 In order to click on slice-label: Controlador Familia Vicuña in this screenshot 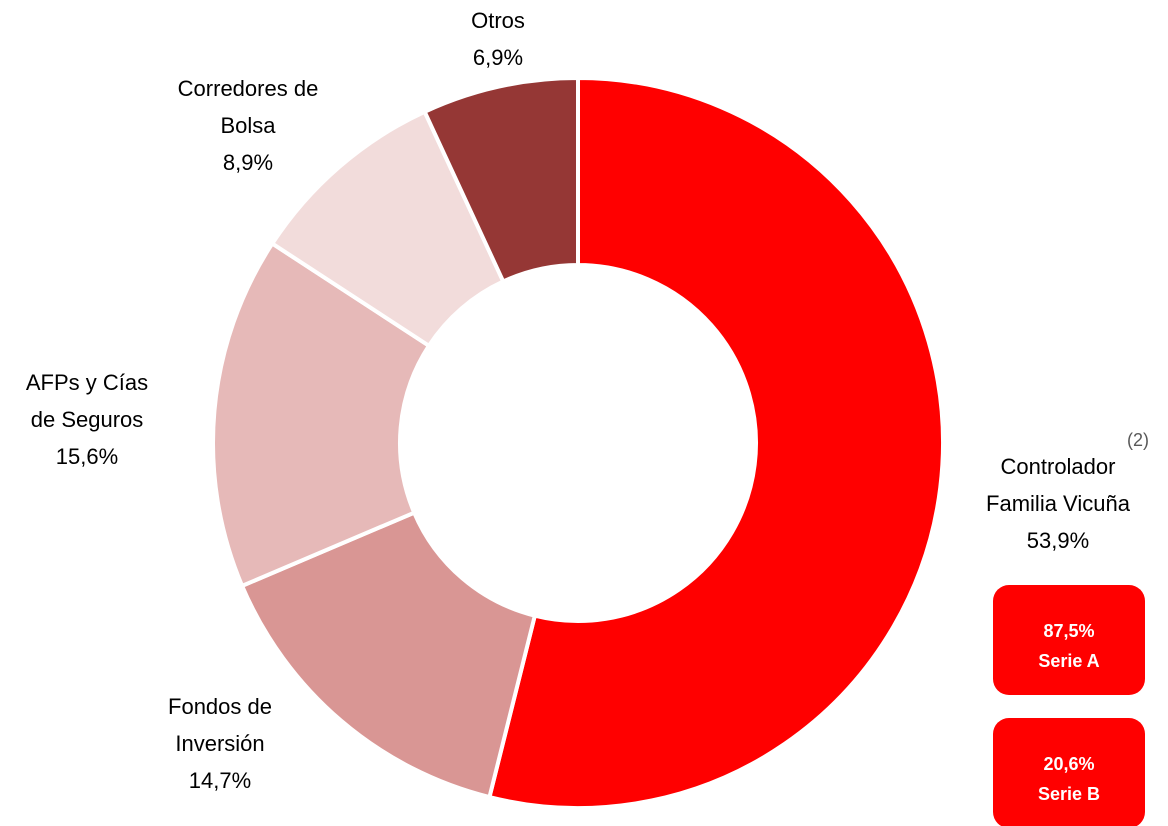, I will do `click(1058, 485)`.